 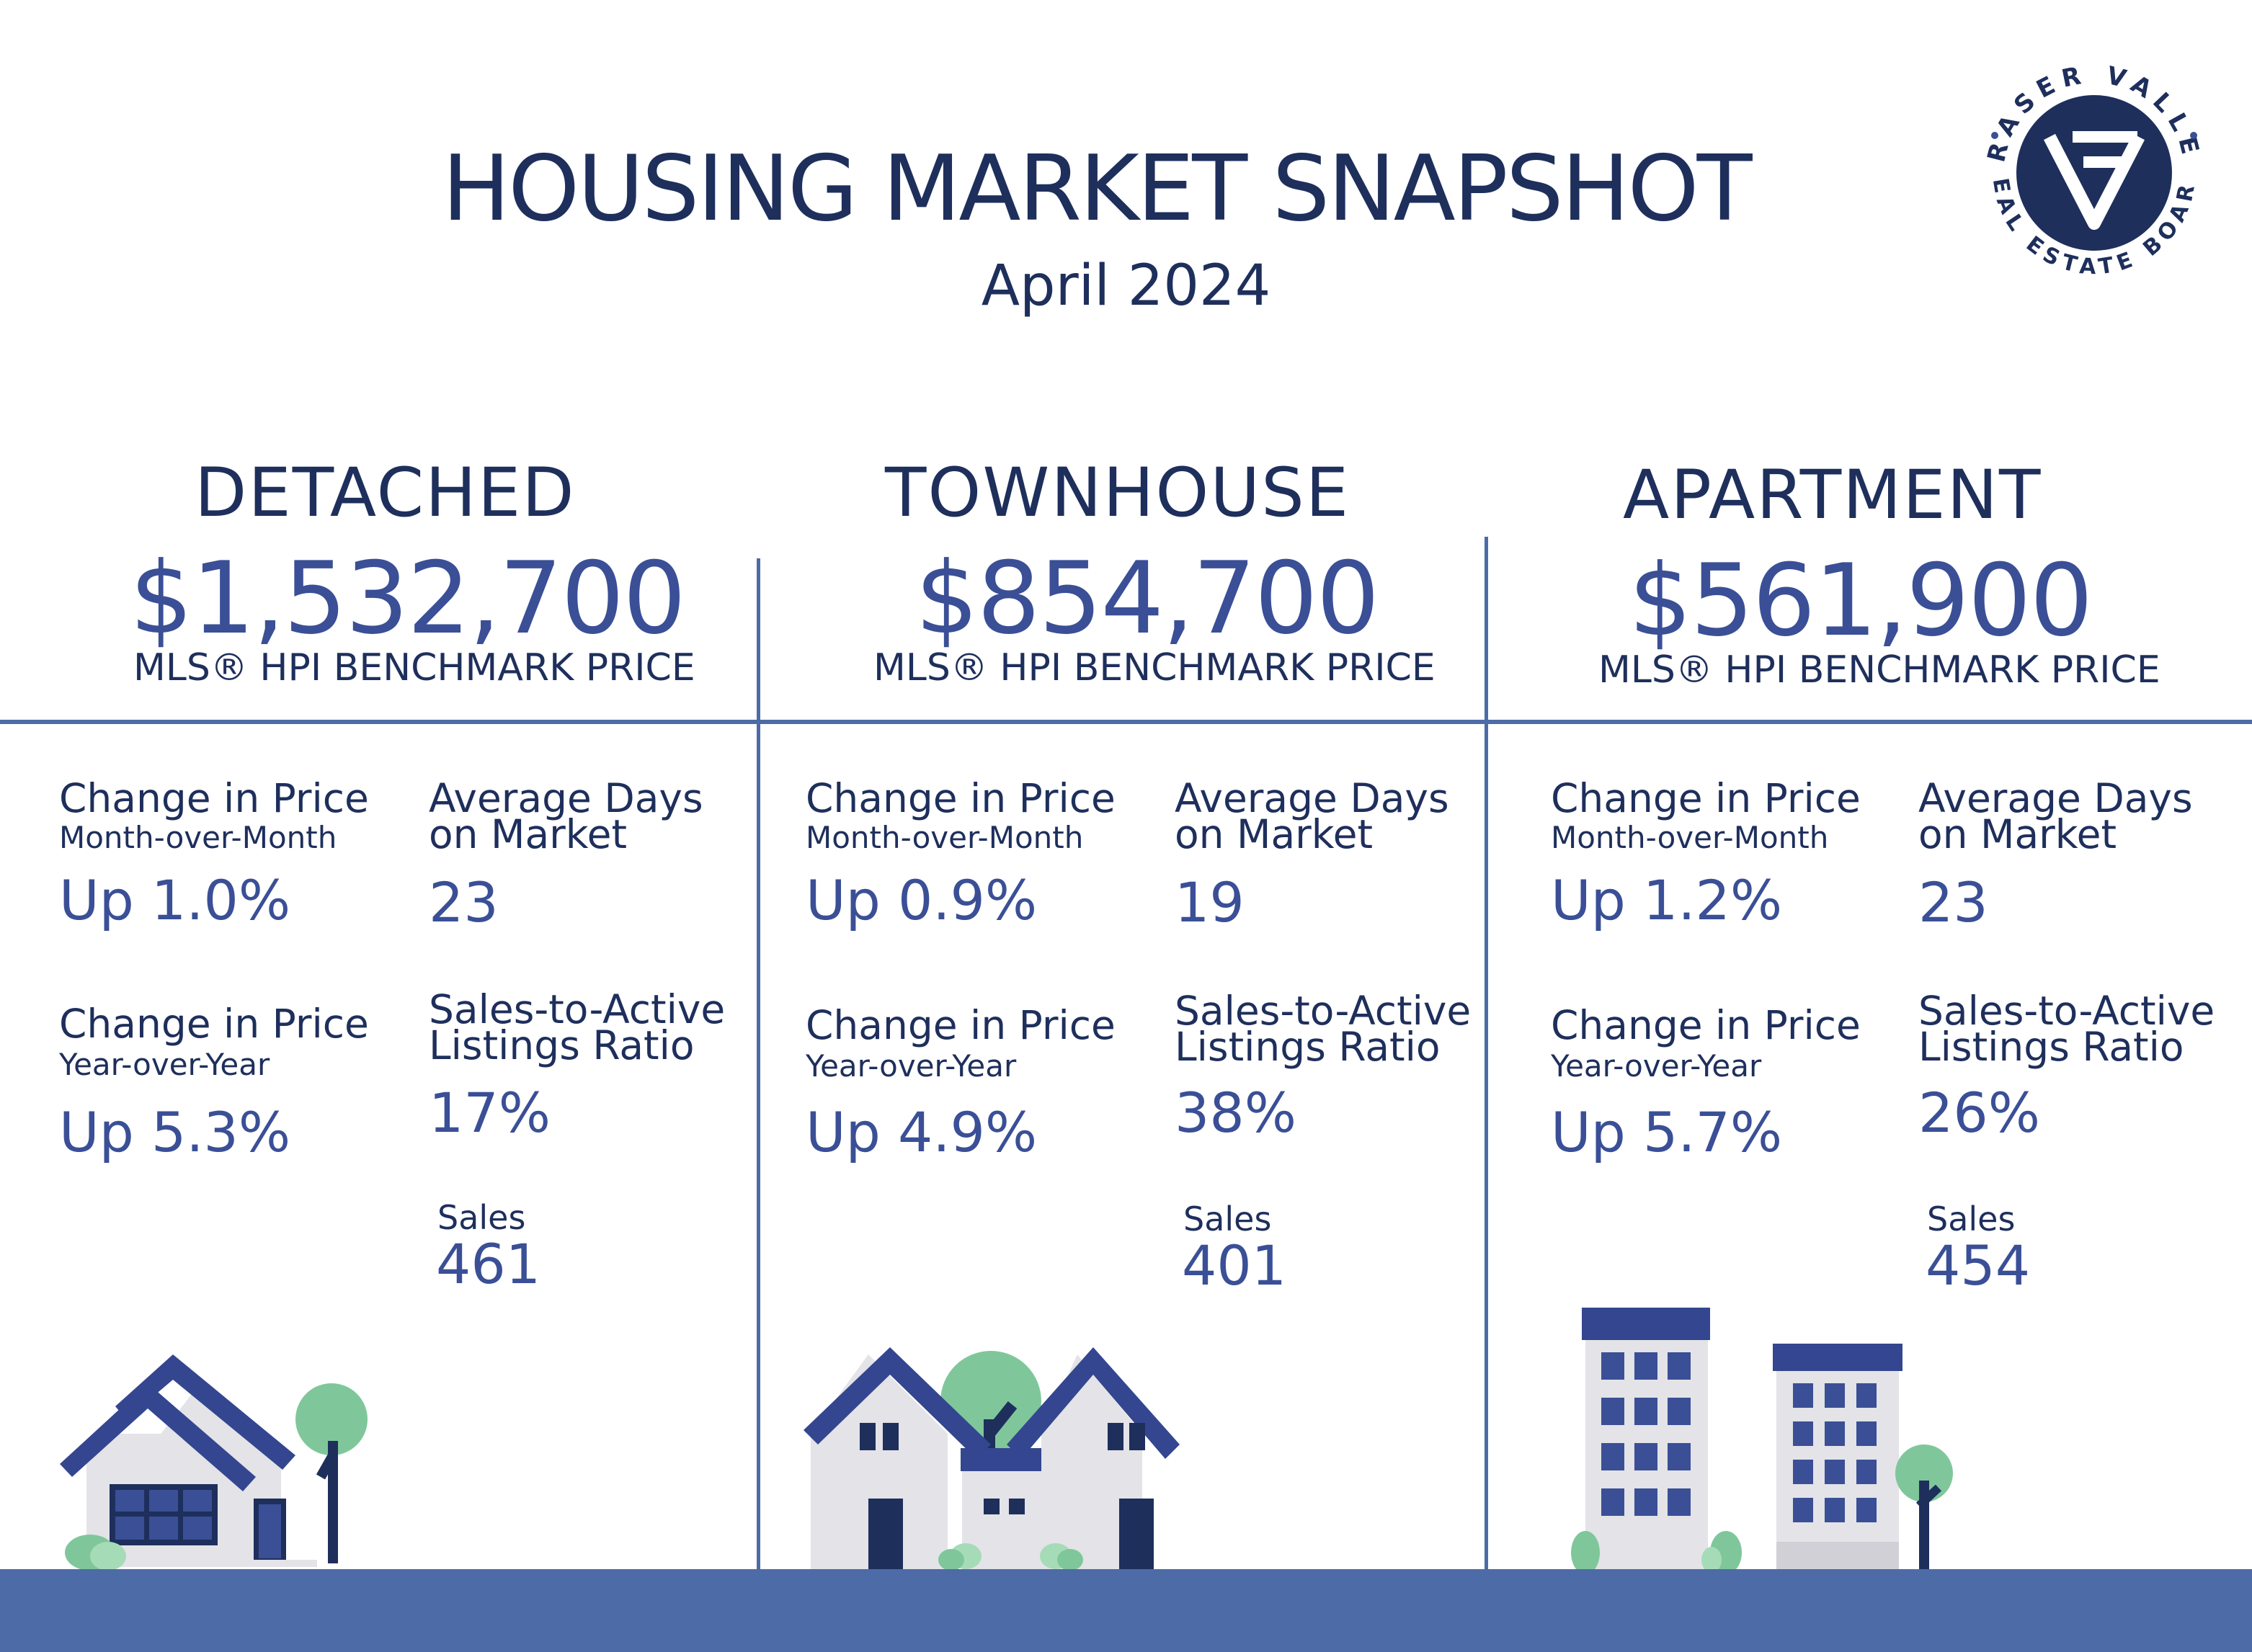 What do you see at coordinates (1097, 188) in the screenshot?
I see `page-title: HOUSING MARKET SNAPSHOT` at bounding box center [1097, 188].